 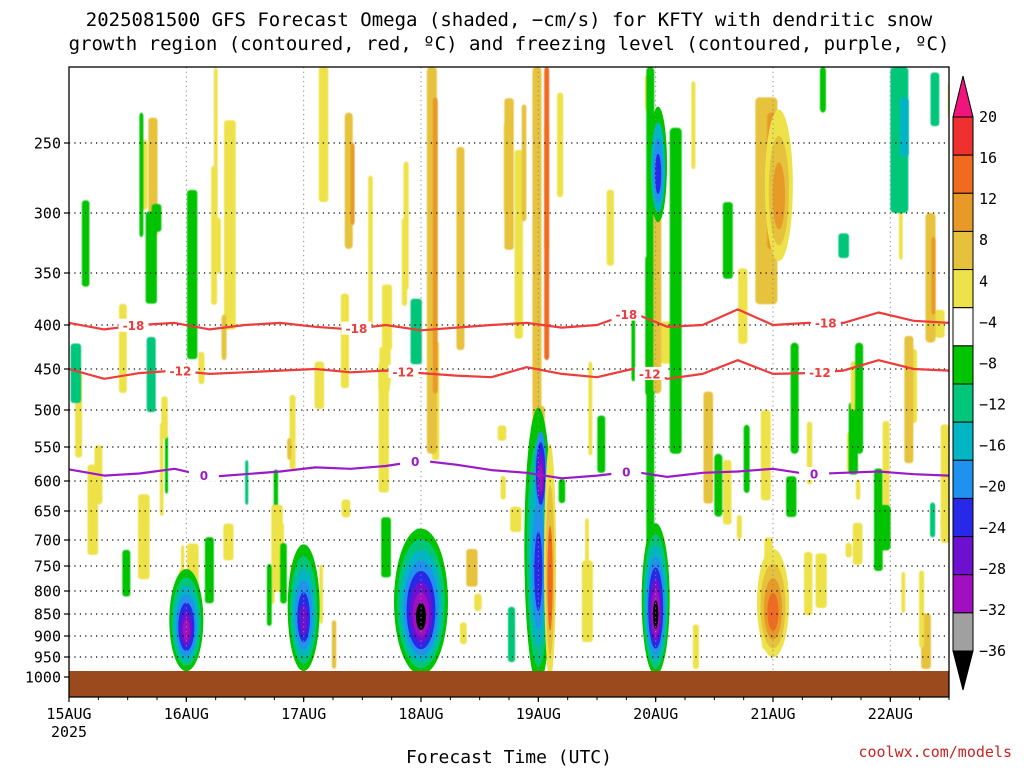 What do you see at coordinates (47, 144) in the screenshot?
I see `y-tick-label: 250` at bounding box center [47, 144].